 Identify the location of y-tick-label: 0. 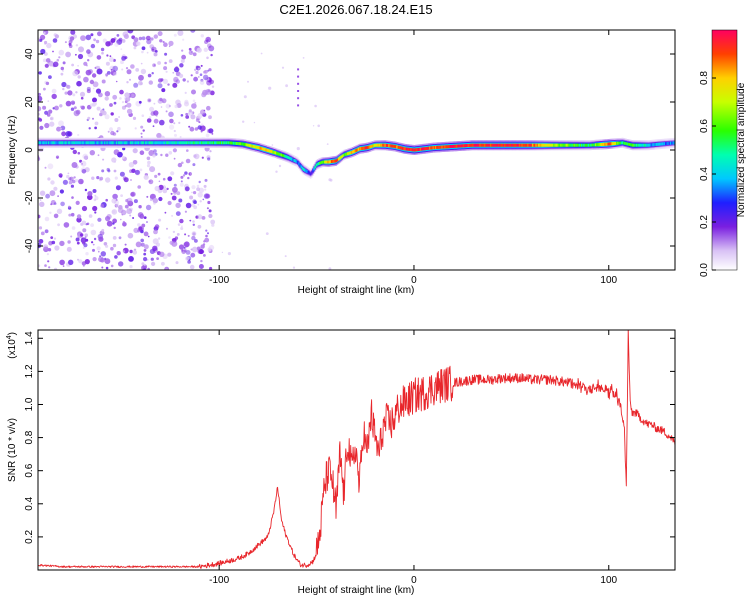
(29, 150).